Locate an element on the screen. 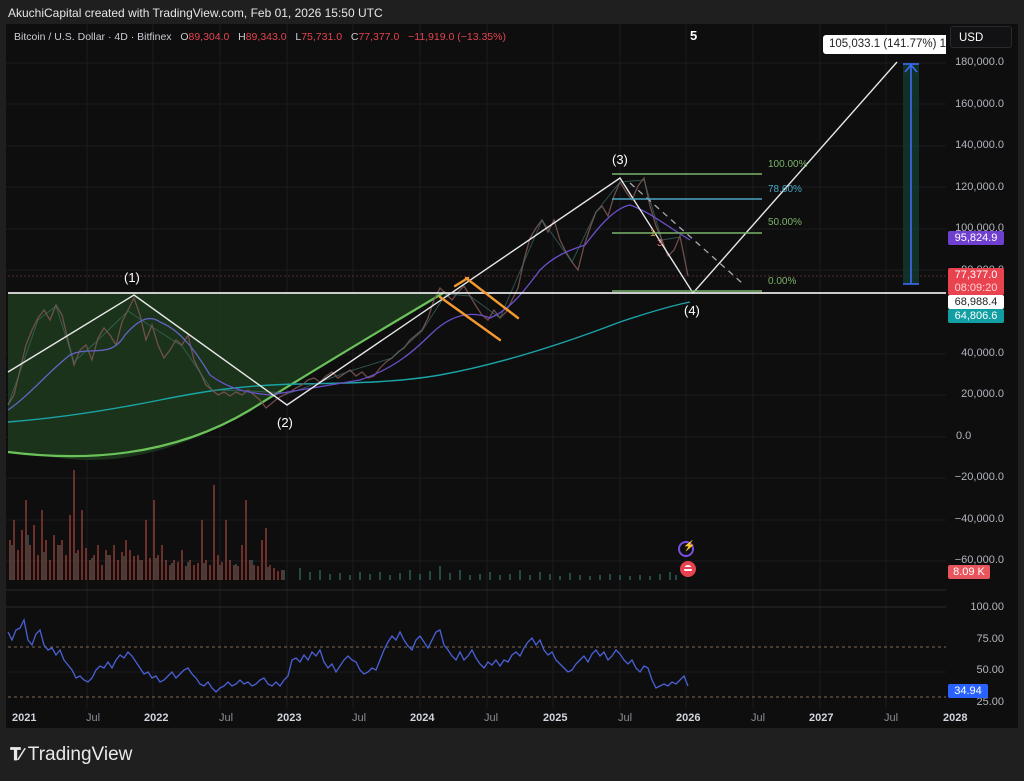 The height and width of the screenshot is (781, 1024). price-tick: 120,000.0 is located at coordinates (979, 187).